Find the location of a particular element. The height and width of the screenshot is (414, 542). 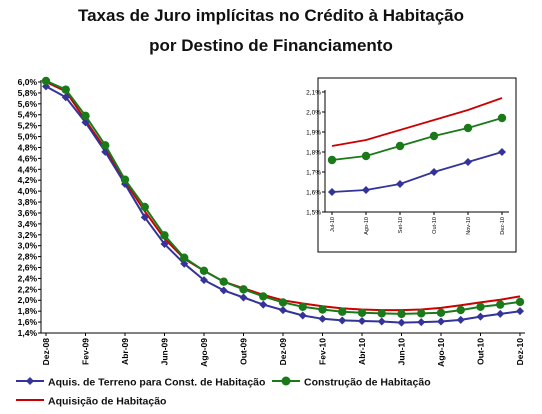

main-y-tick-label: 3,0% is located at coordinates (28, 246).